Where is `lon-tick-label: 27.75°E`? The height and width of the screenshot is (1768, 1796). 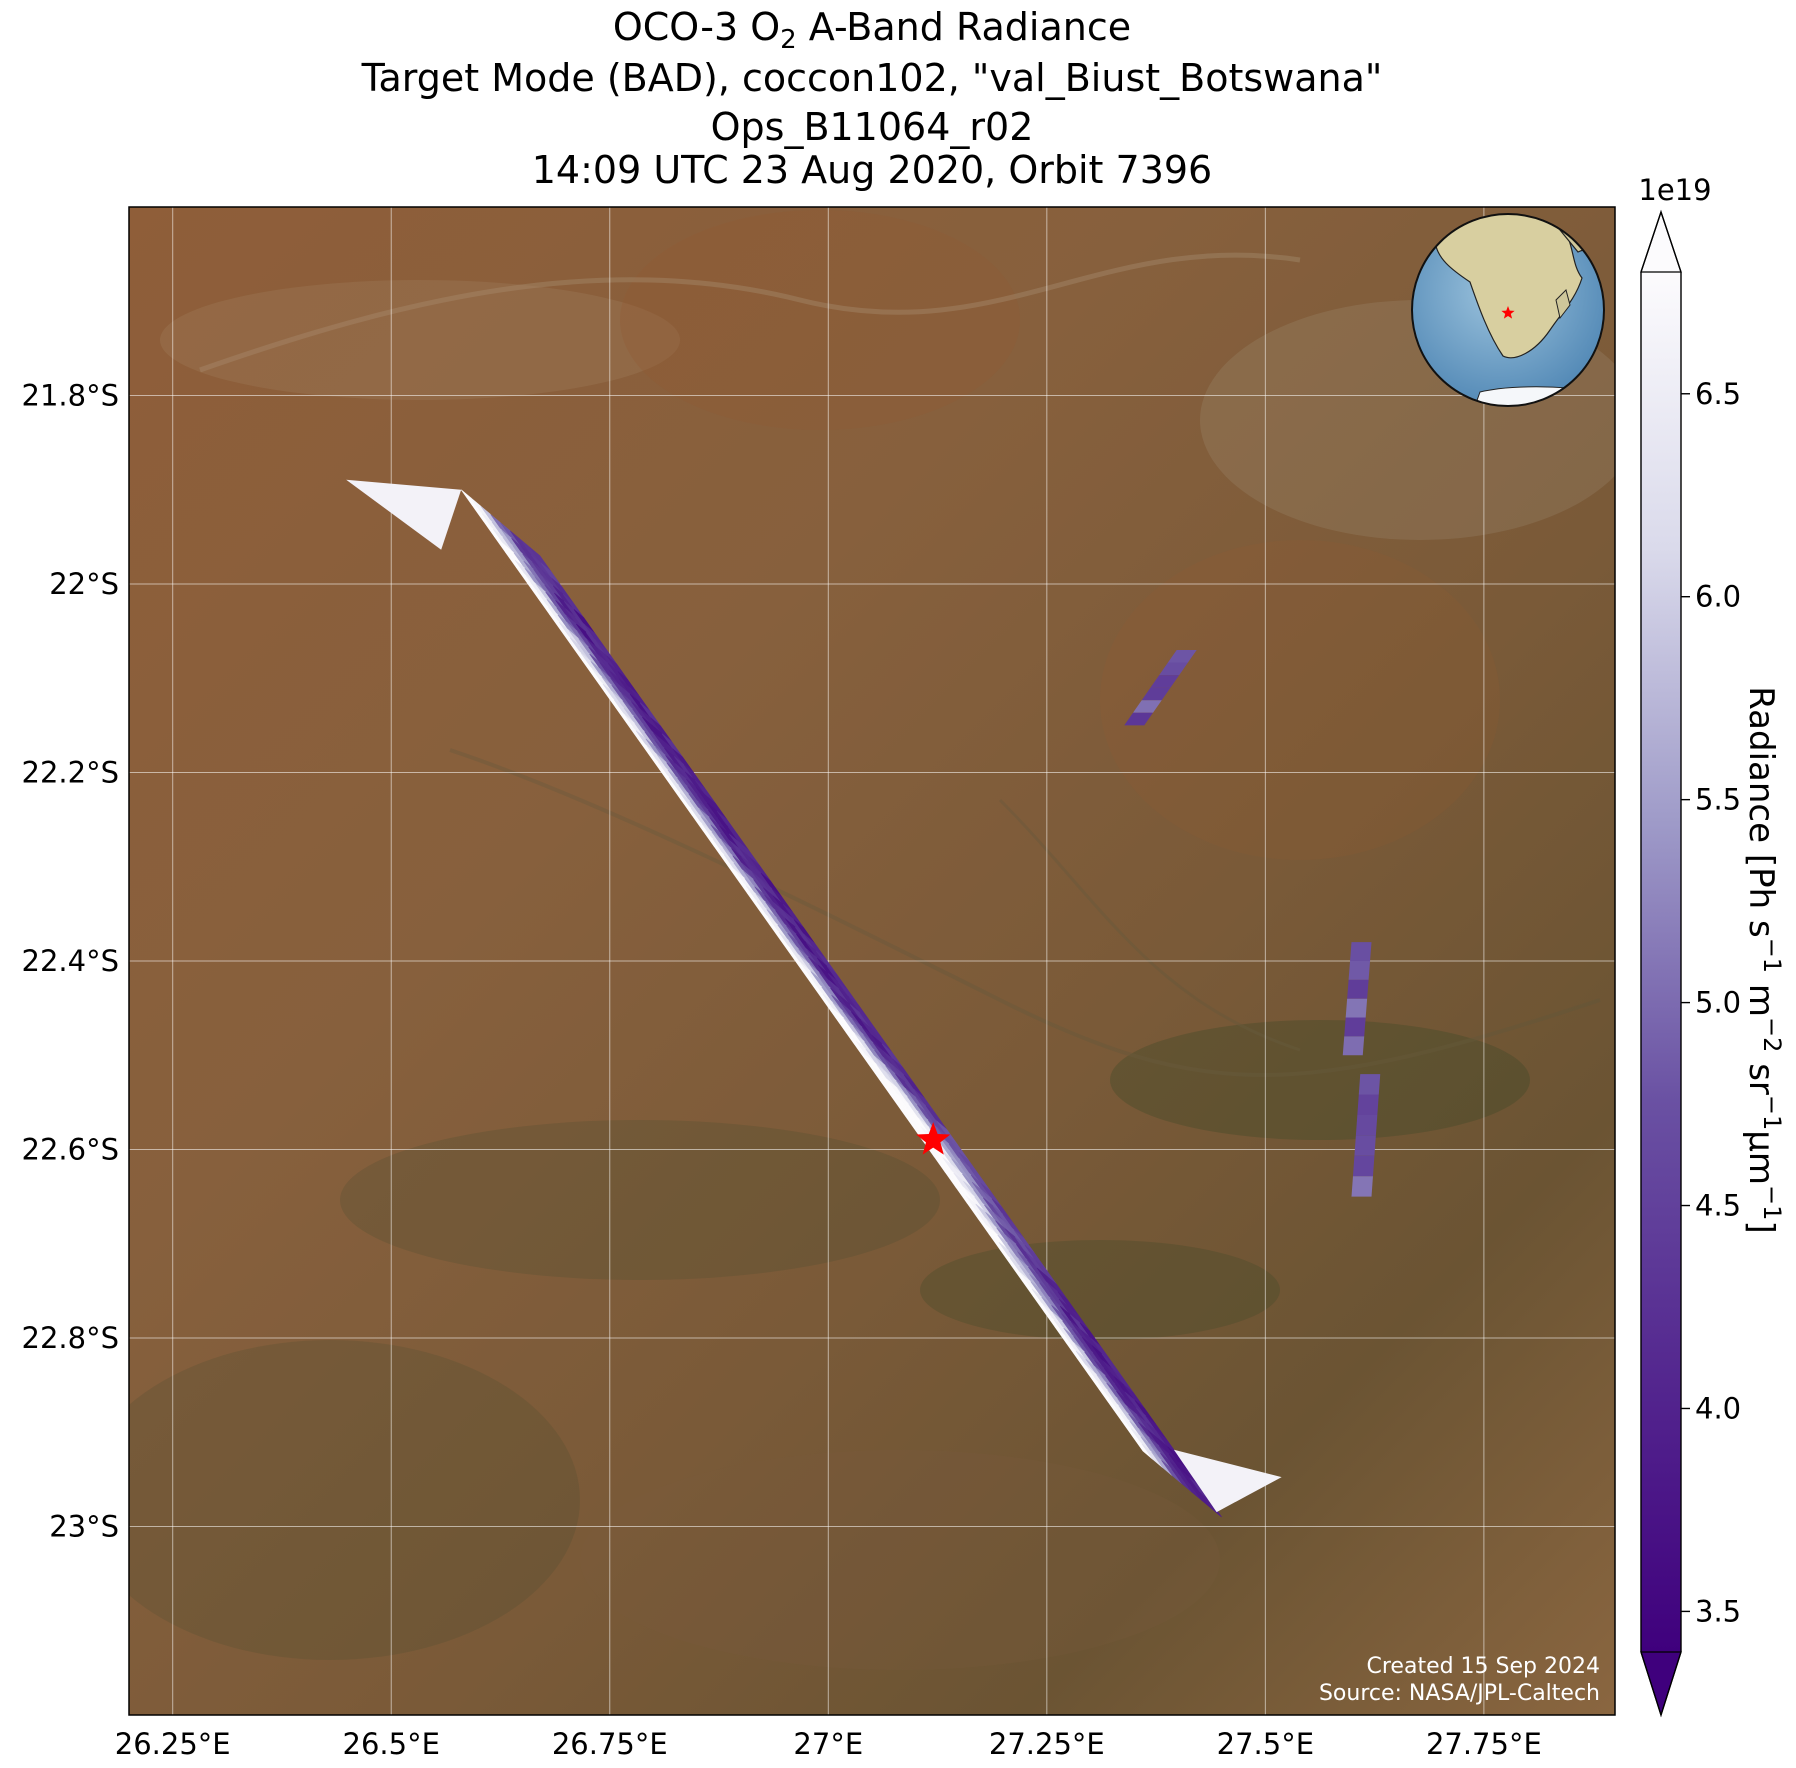 lon-tick-label: 27.75°E is located at coordinates (1484, 1744).